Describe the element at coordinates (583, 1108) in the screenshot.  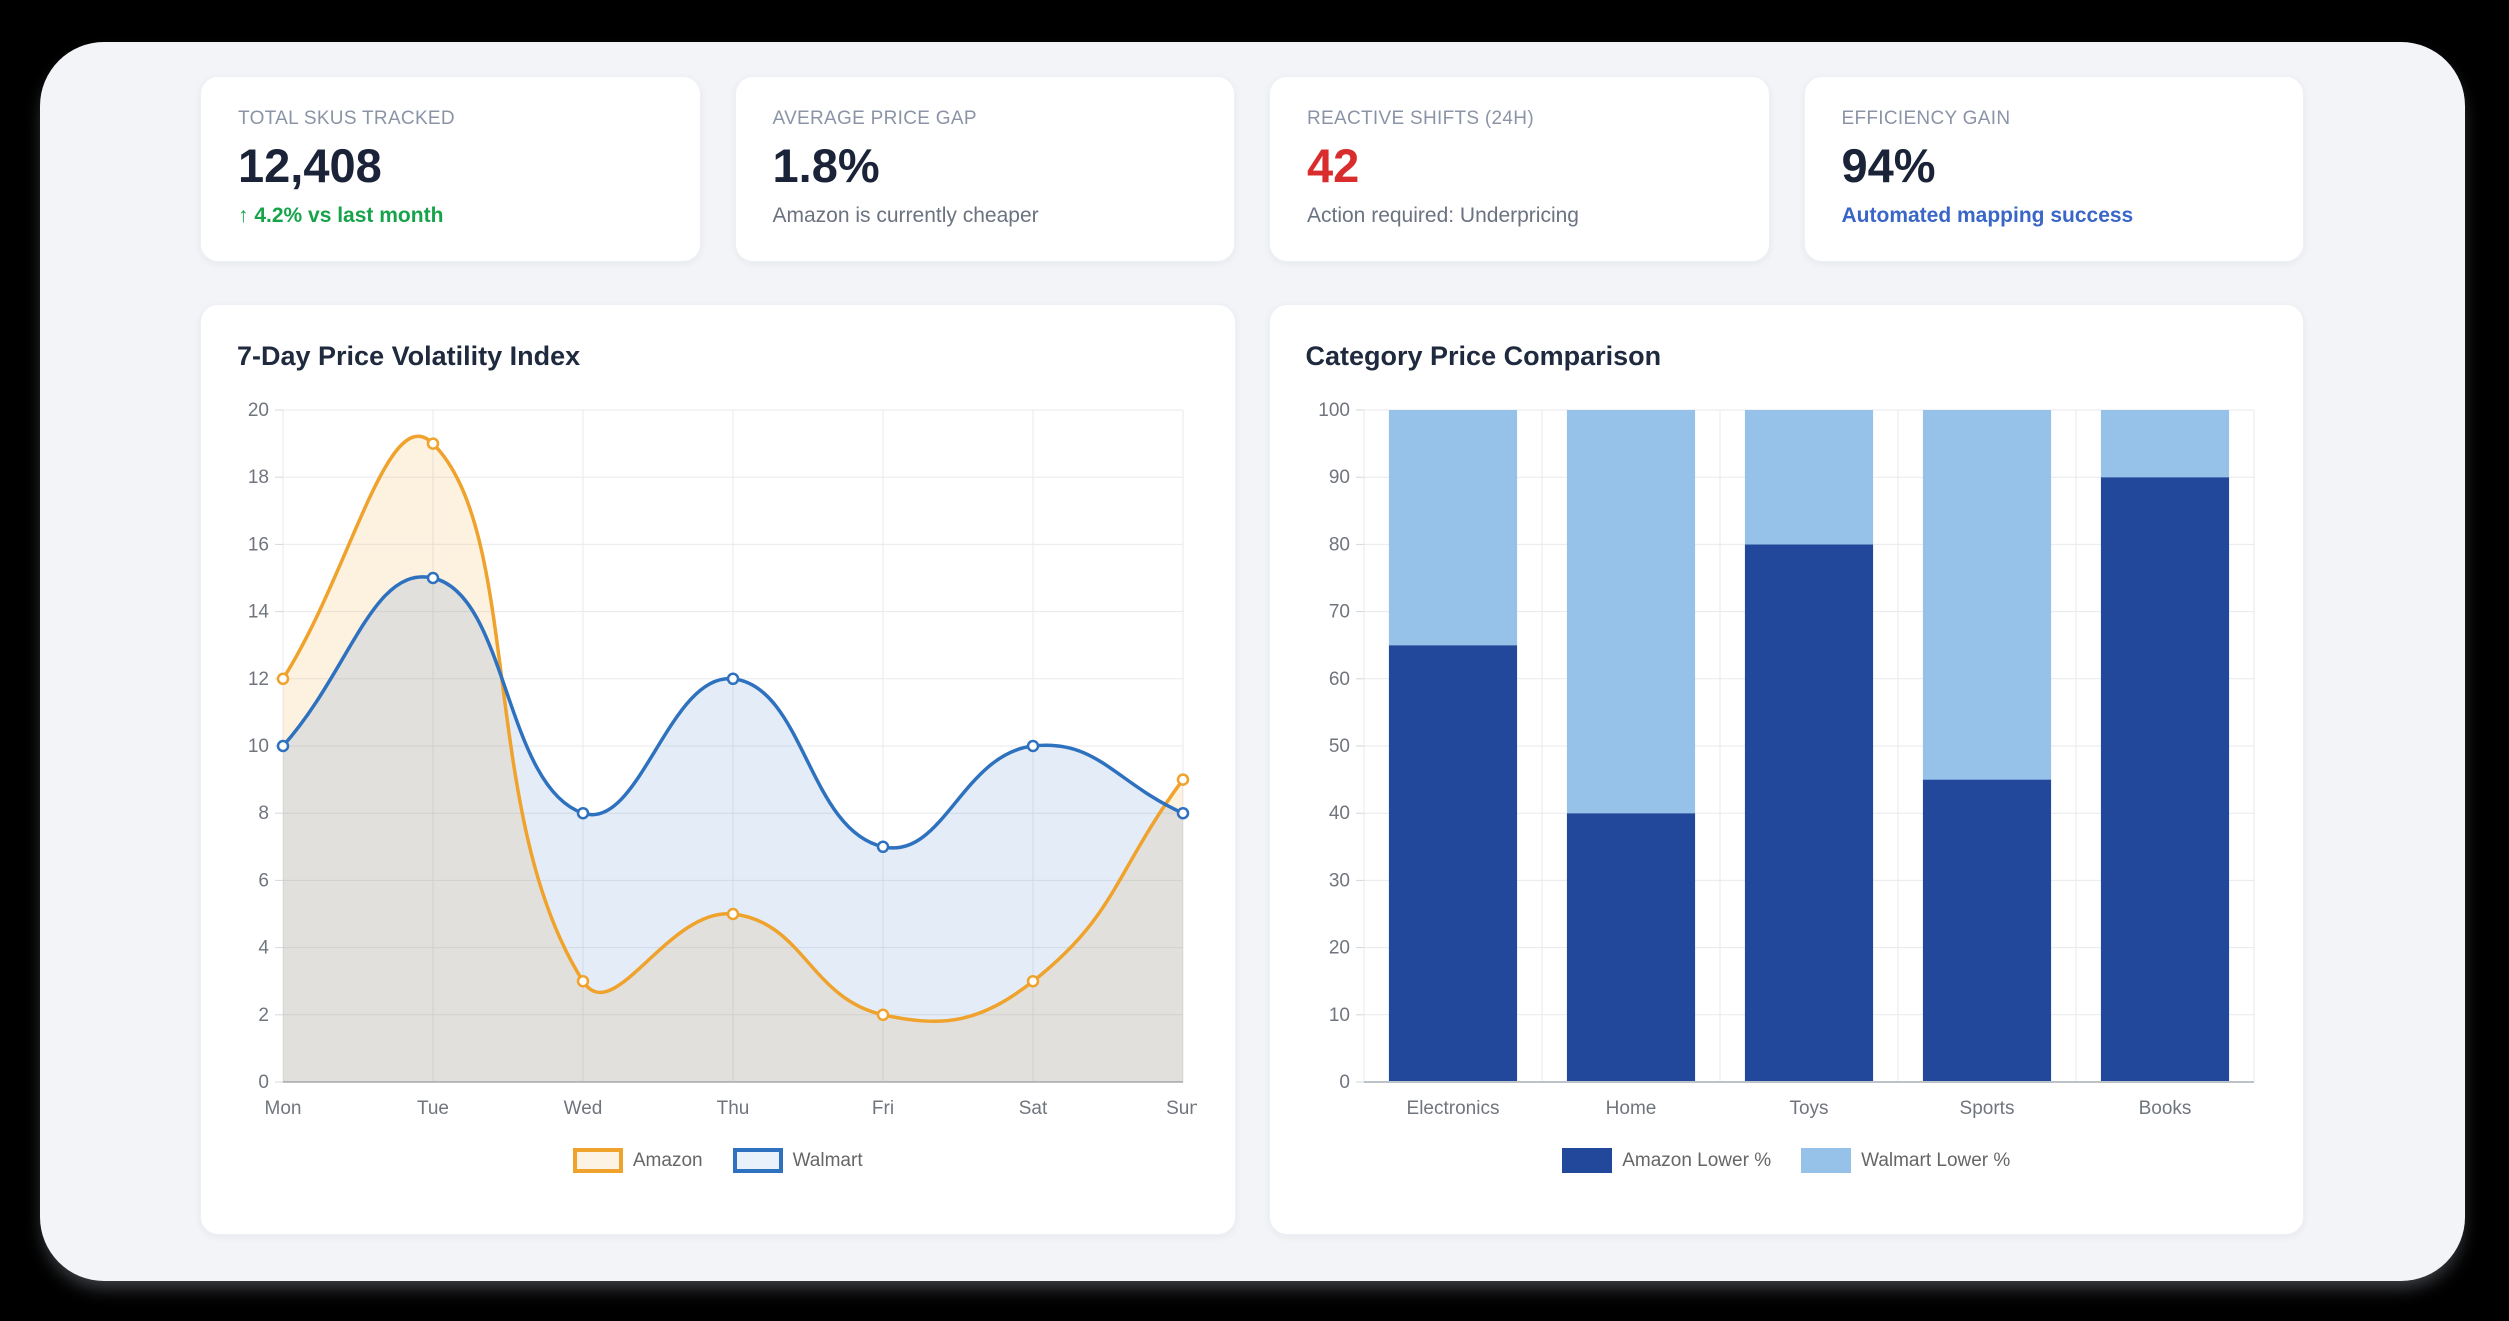
I see `axis-tick-label: Wed` at that location.